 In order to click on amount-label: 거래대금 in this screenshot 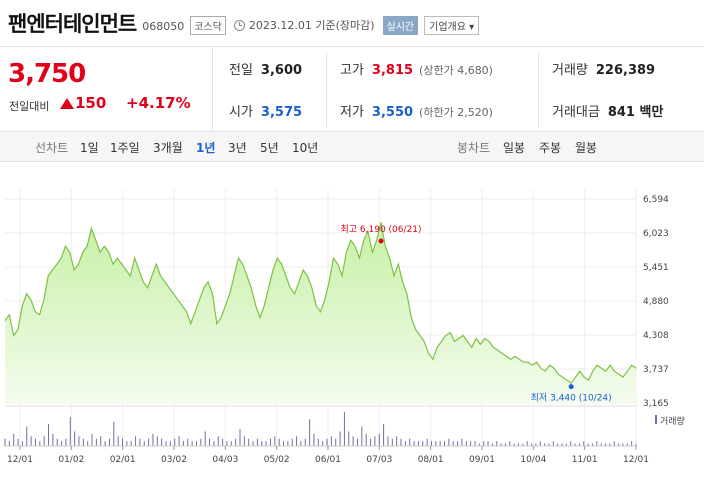, I will do `click(576, 112)`.